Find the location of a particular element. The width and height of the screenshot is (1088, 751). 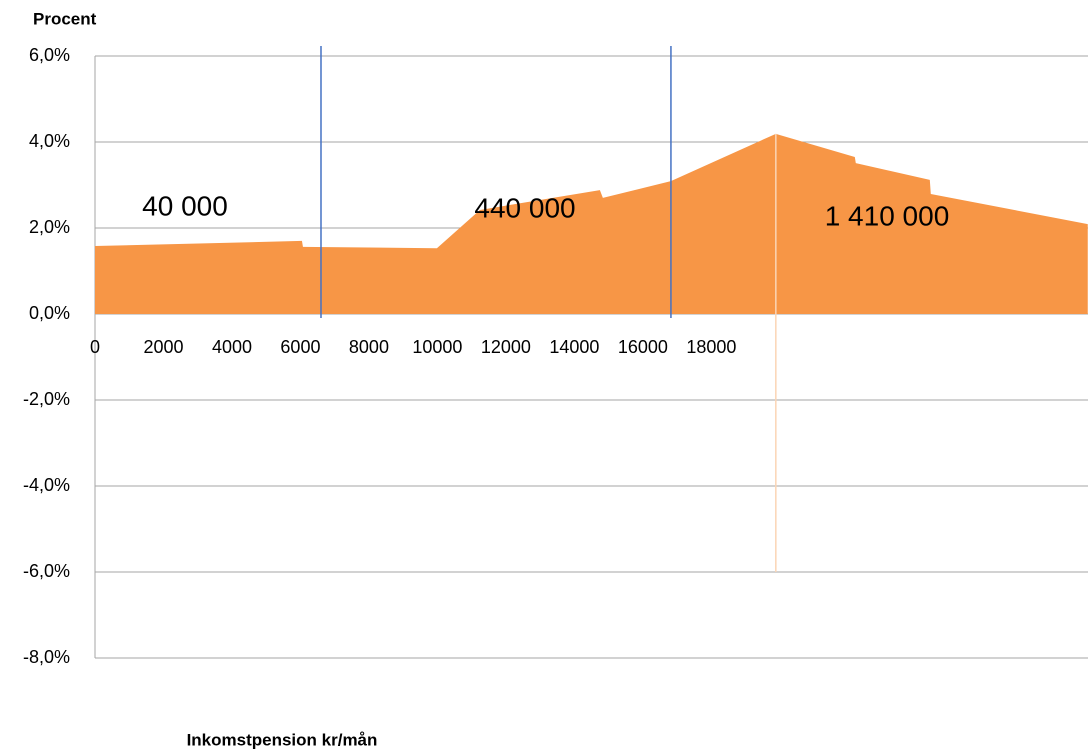

y-tick-label: 6,0% is located at coordinates (49, 55).